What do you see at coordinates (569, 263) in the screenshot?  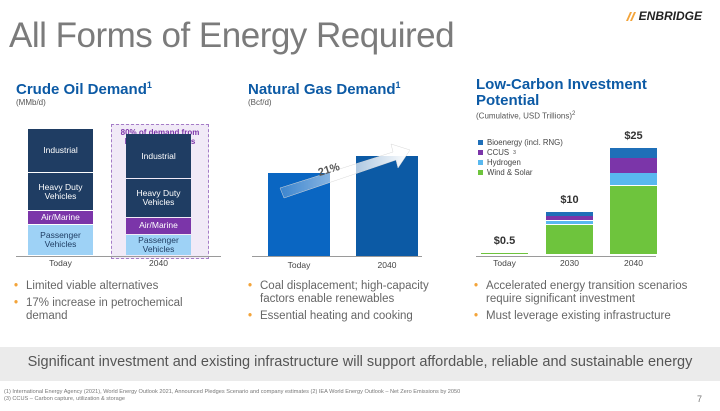 I see `lowcarbon-tick-label: 2030` at bounding box center [569, 263].